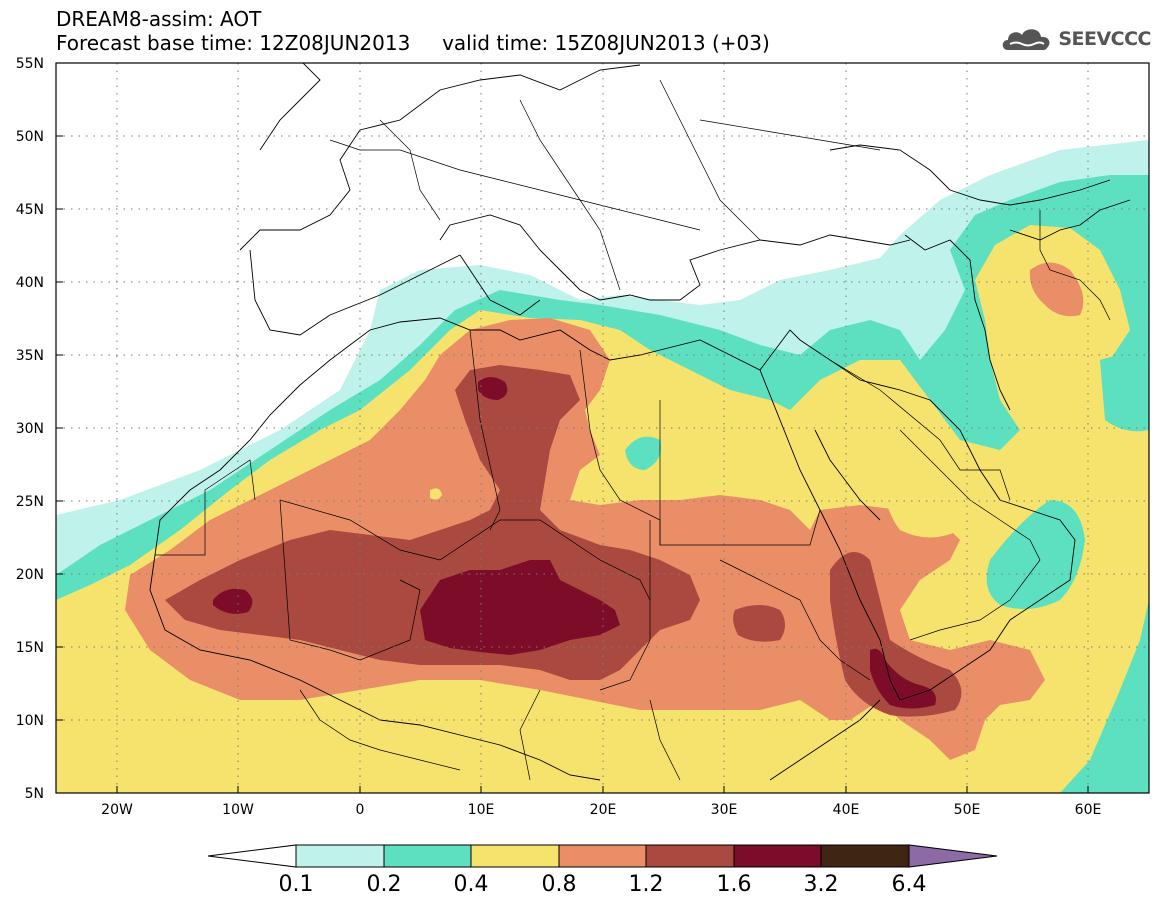 The width and height of the screenshot is (1165, 905). Describe the element at coordinates (384, 884) in the screenshot. I see `colorbar-label: 0.2` at that location.